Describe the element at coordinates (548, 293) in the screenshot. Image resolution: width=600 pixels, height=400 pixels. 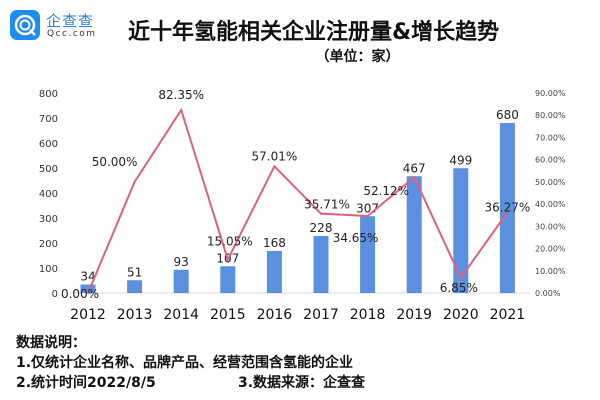
I see `y-right-tick: 0.00%` at that location.